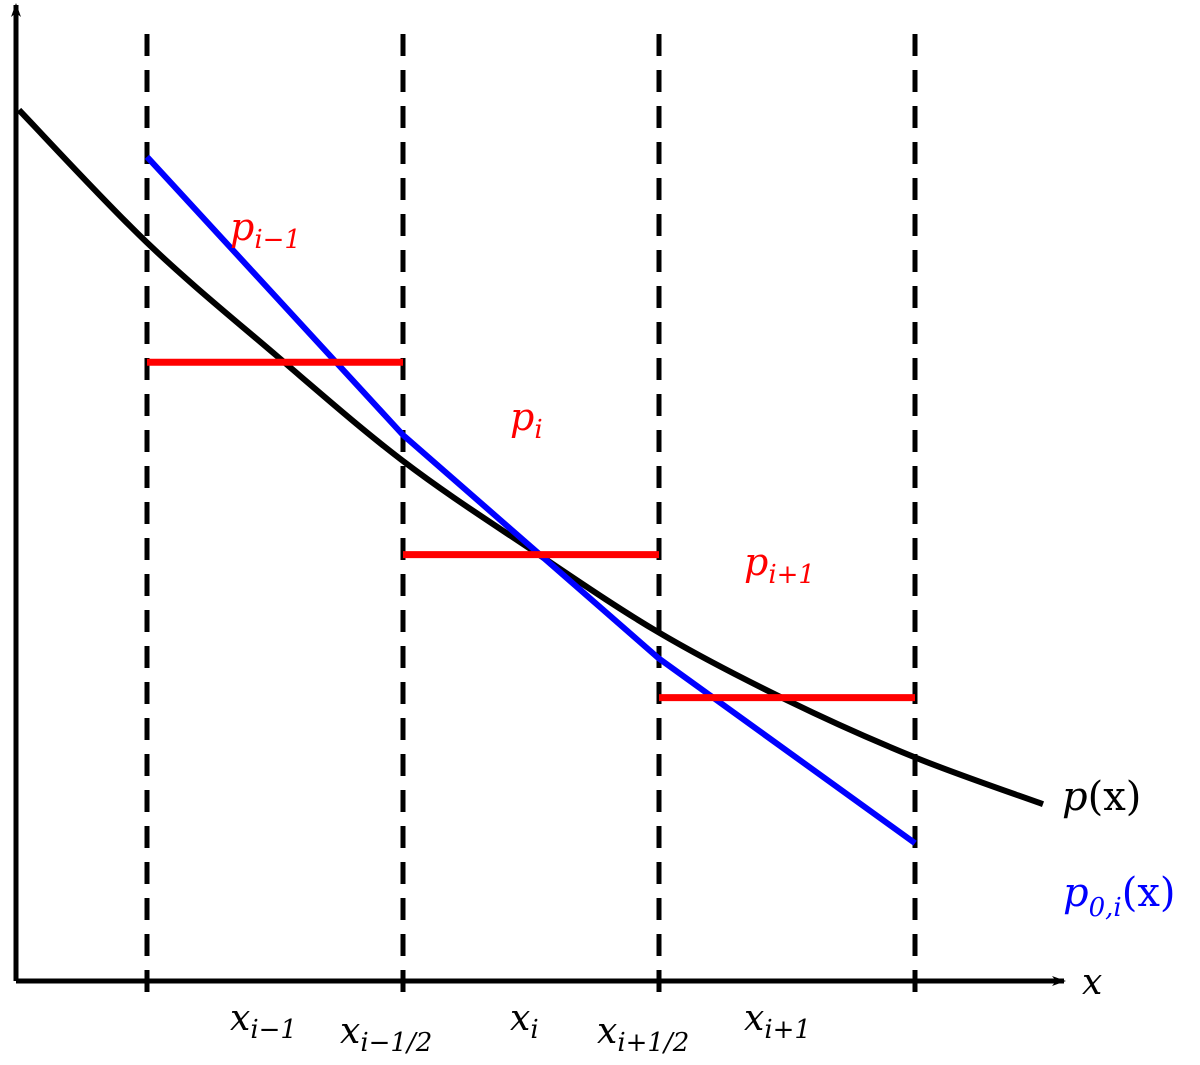 This screenshot has height=1065, width=1200. I want to click on tick-label-x-ip-half: xi+1/2, so click(643, 1034).